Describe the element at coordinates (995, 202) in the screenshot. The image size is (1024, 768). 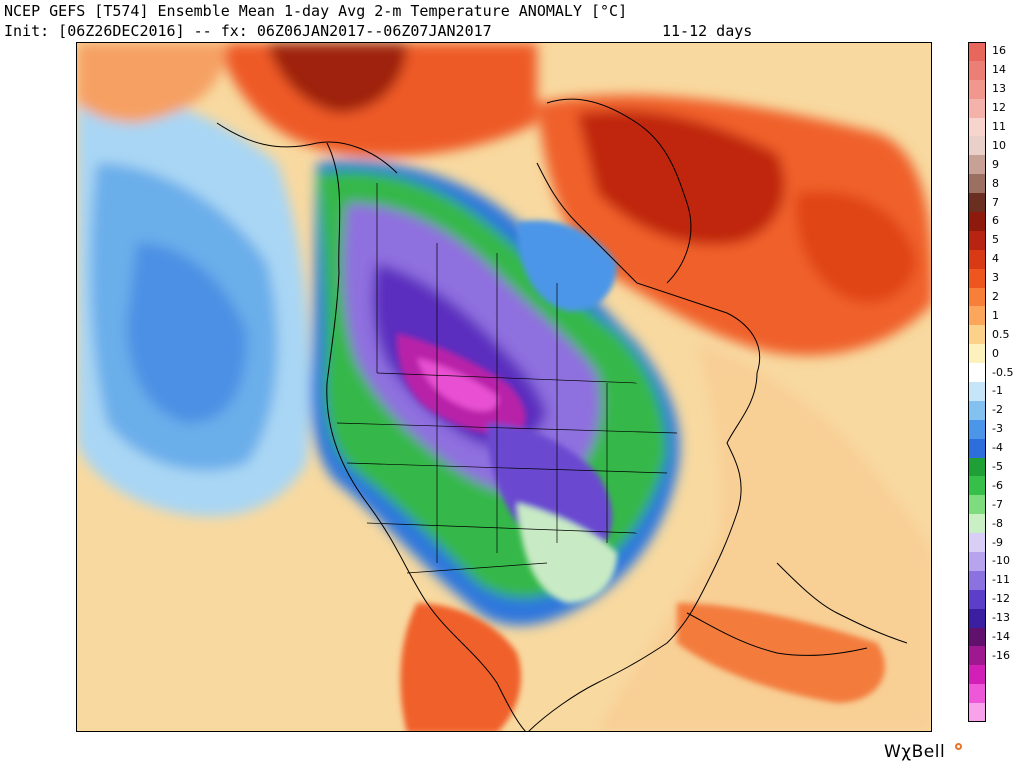
I see `legend-label: 7` at that location.